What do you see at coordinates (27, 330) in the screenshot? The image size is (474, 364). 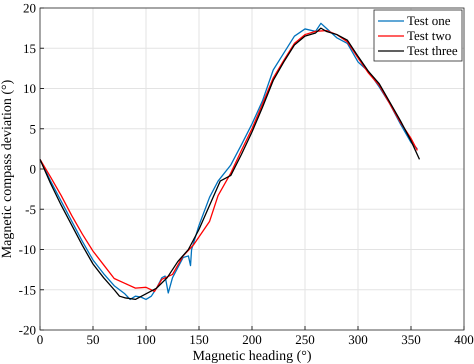 I see `y-tick-label: -20` at bounding box center [27, 330].